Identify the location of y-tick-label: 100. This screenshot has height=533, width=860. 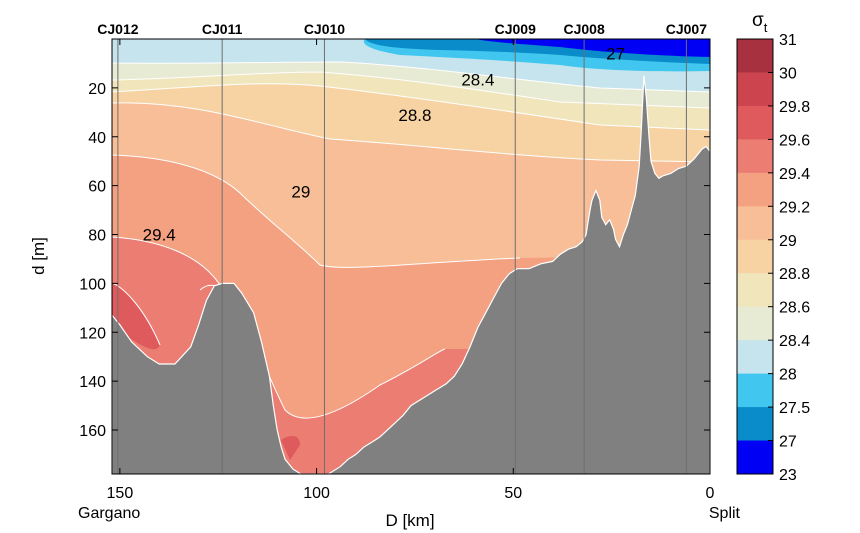
(92, 284).